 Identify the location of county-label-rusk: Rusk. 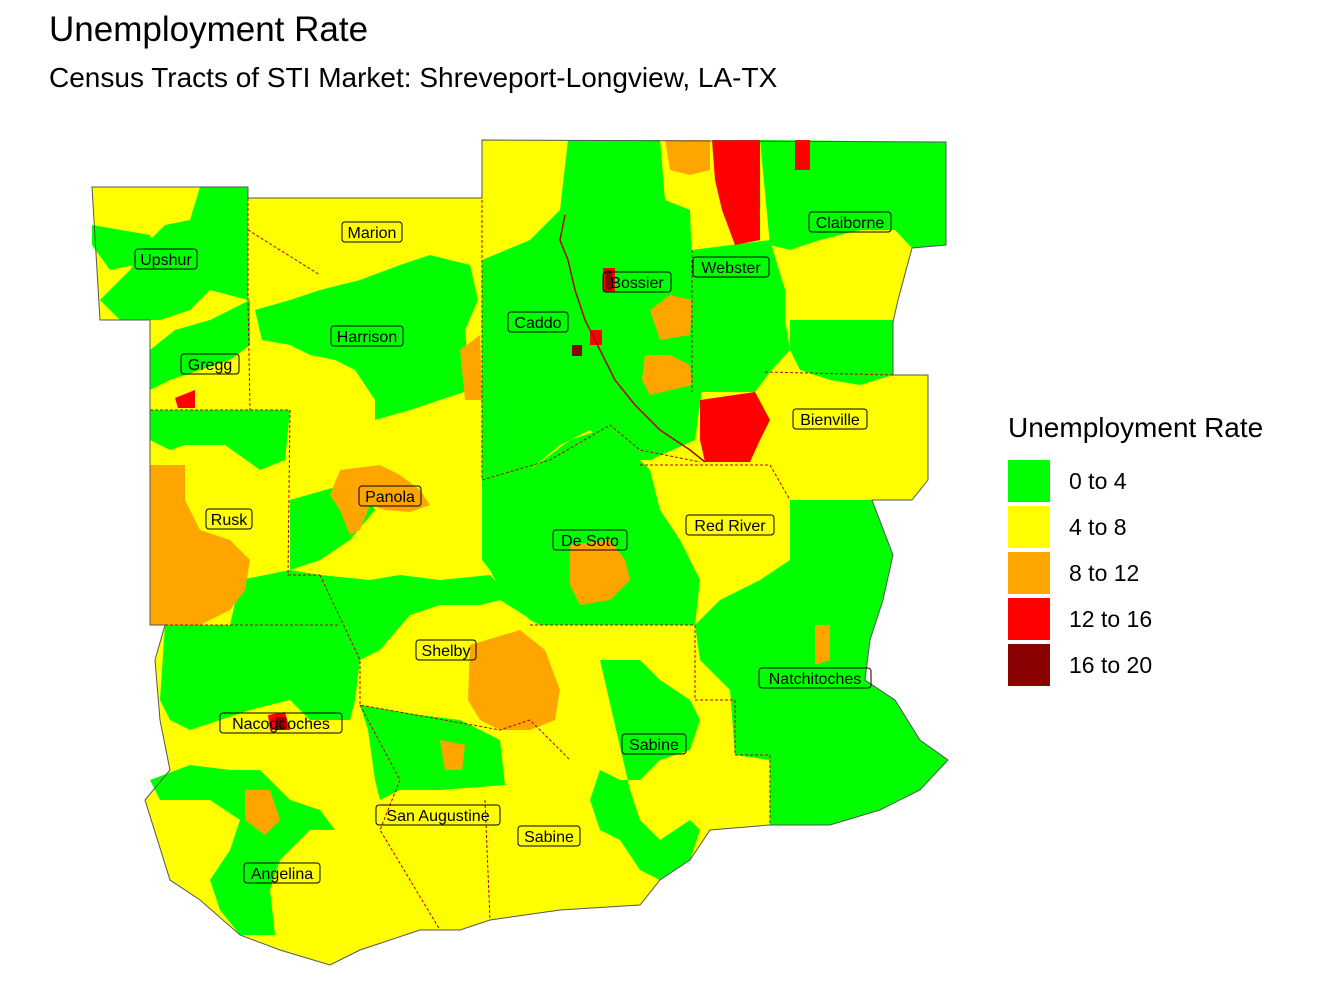
(229, 519).